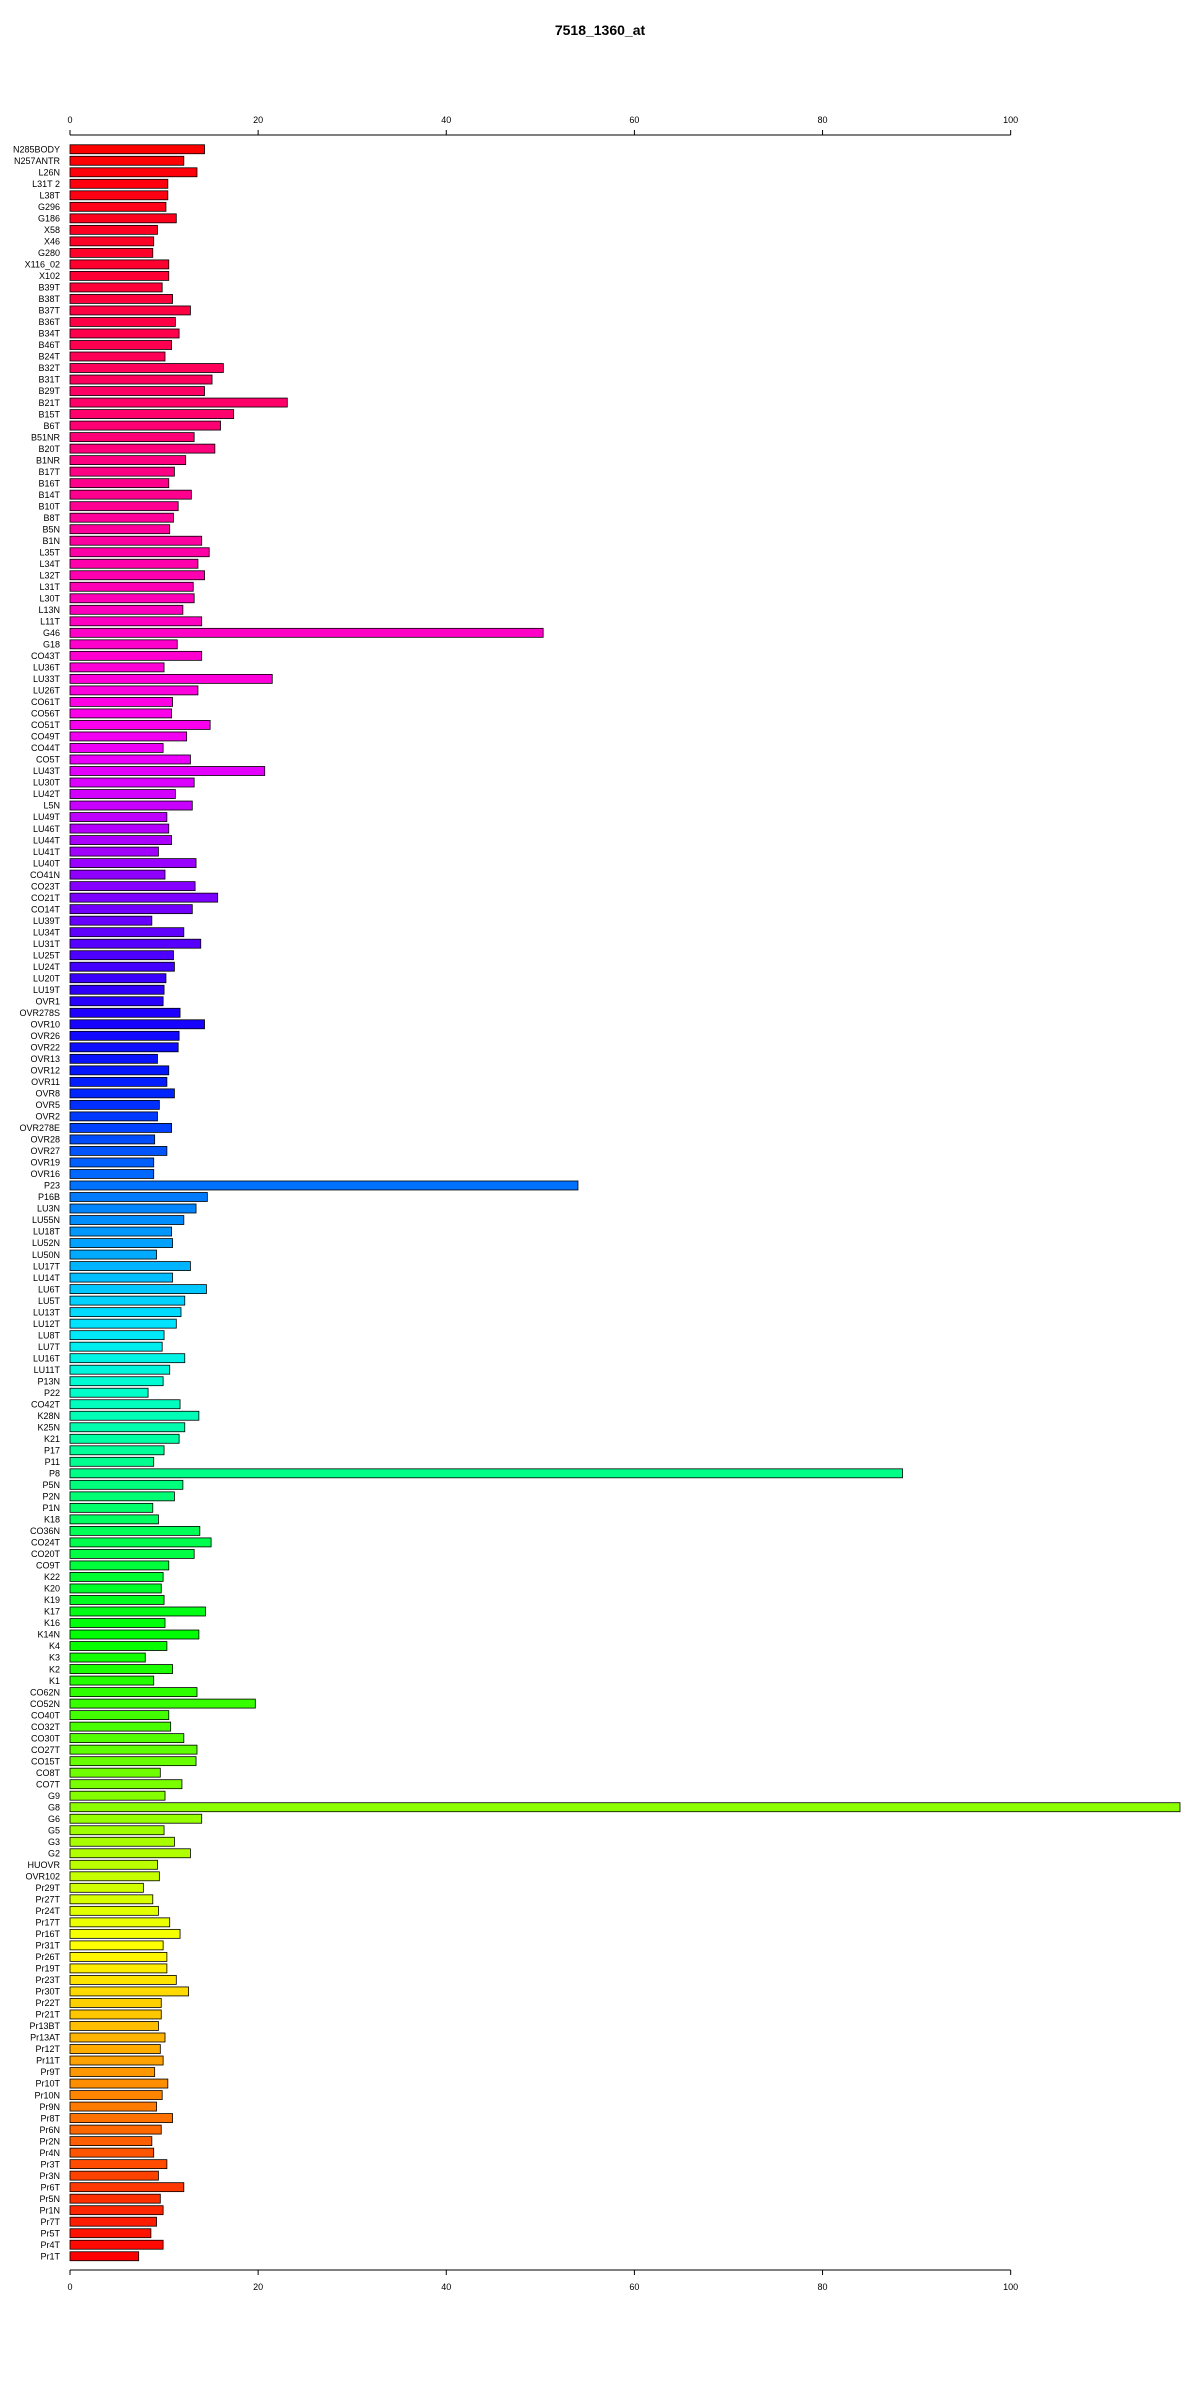  What do you see at coordinates (47, 691) in the screenshot?
I see `category-label: LU26T` at bounding box center [47, 691].